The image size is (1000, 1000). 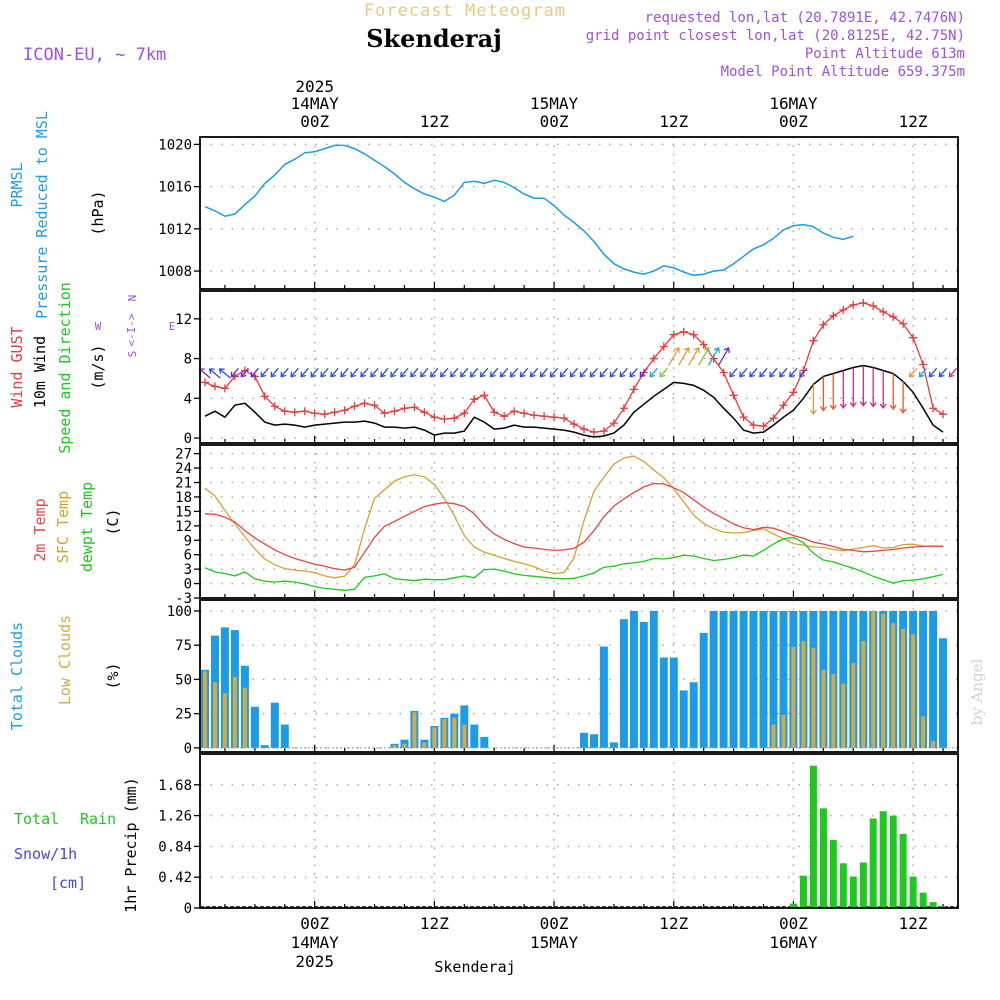 What do you see at coordinates (172, 326) in the screenshot?
I see `compass-e: E` at bounding box center [172, 326].